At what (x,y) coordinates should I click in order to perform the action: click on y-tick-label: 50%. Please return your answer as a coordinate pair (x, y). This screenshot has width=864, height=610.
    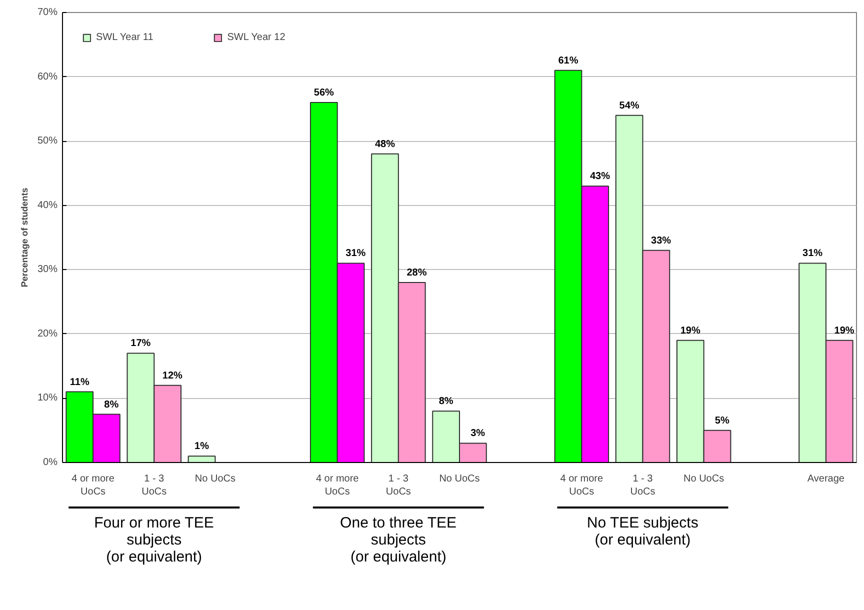
    Looking at the image, I should click on (47, 141).